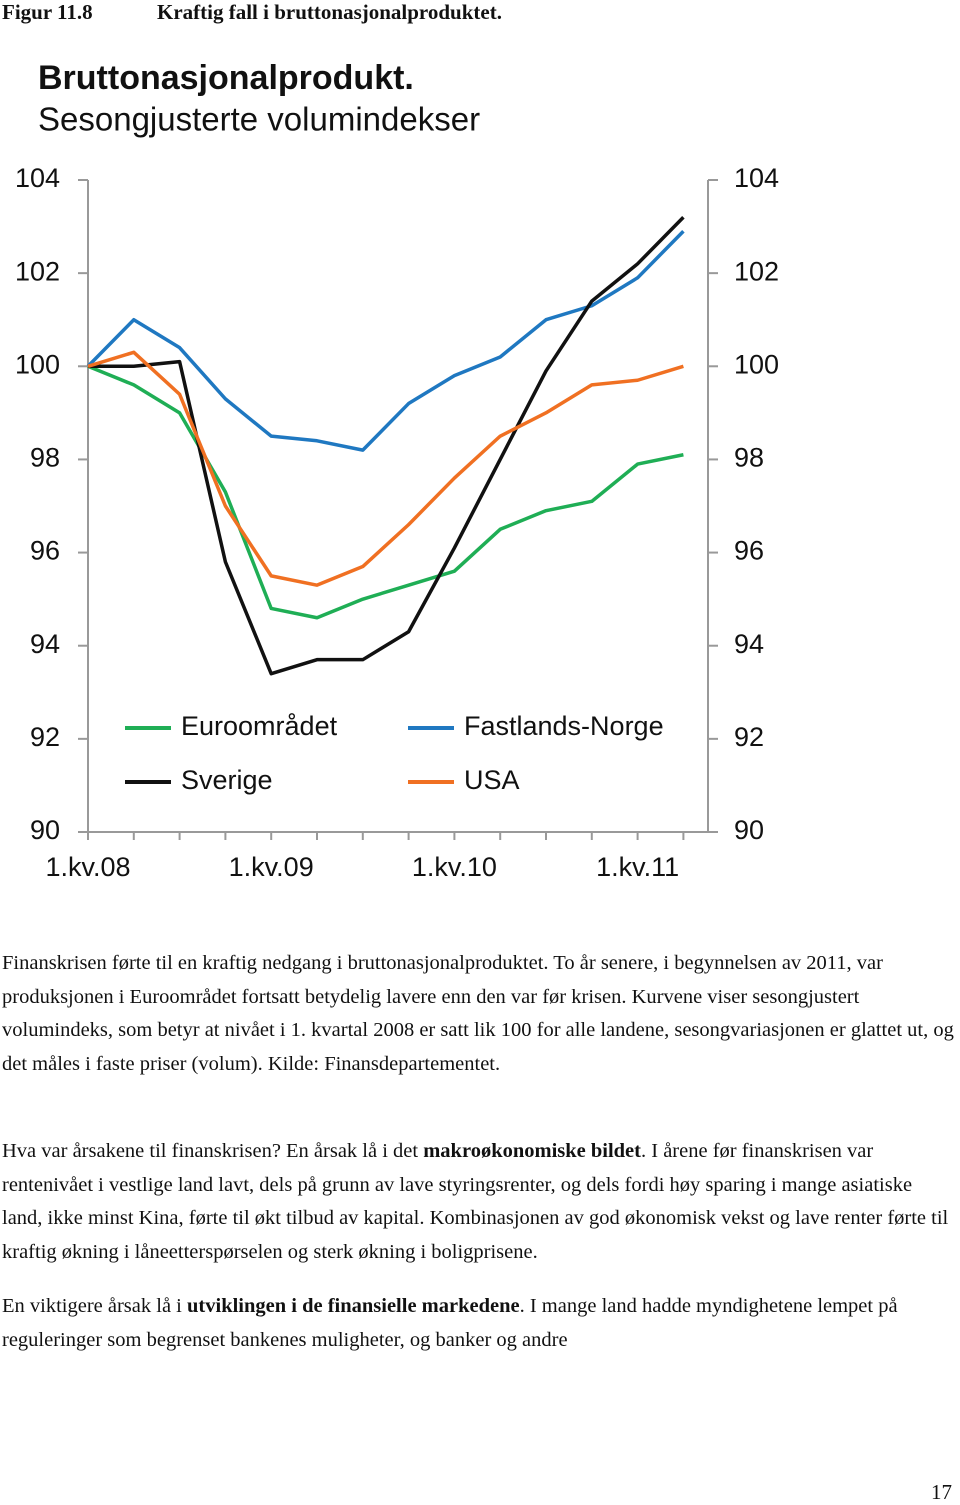 The height and width of the screenshot is (1505, 960). What do you see at coordinates (45, 737) in the screenshot?
I see `y-tick-label: 92` at bounding box center [45, 737].